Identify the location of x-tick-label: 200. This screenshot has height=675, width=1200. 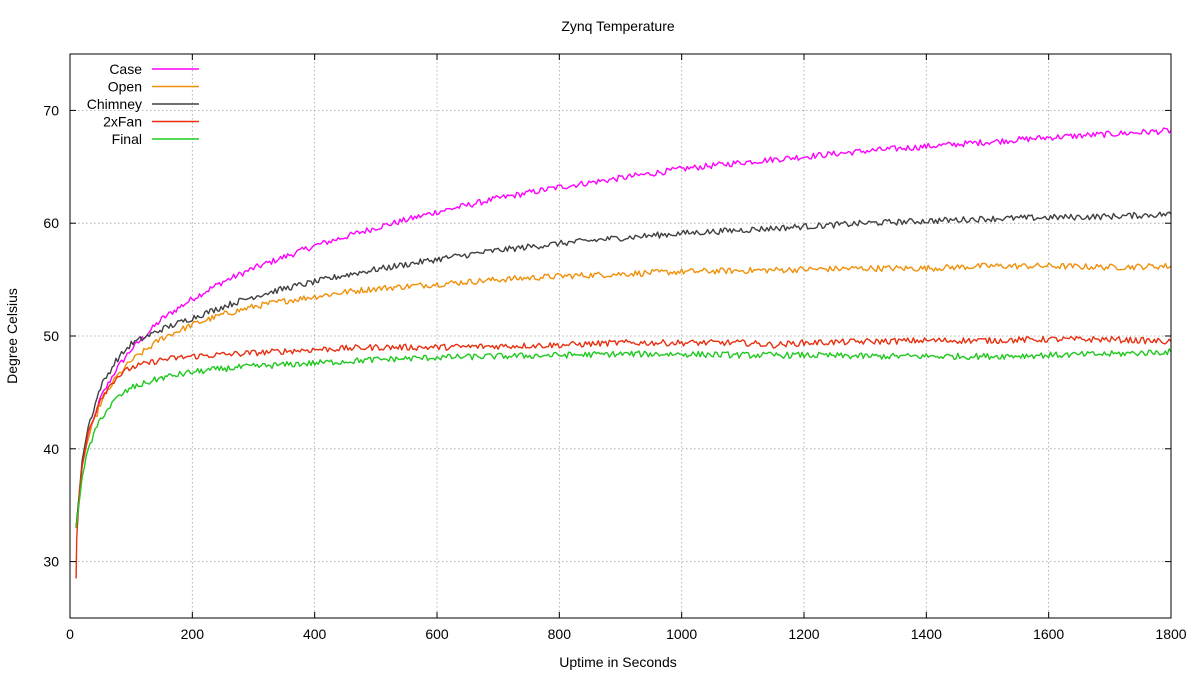
(193, 634).